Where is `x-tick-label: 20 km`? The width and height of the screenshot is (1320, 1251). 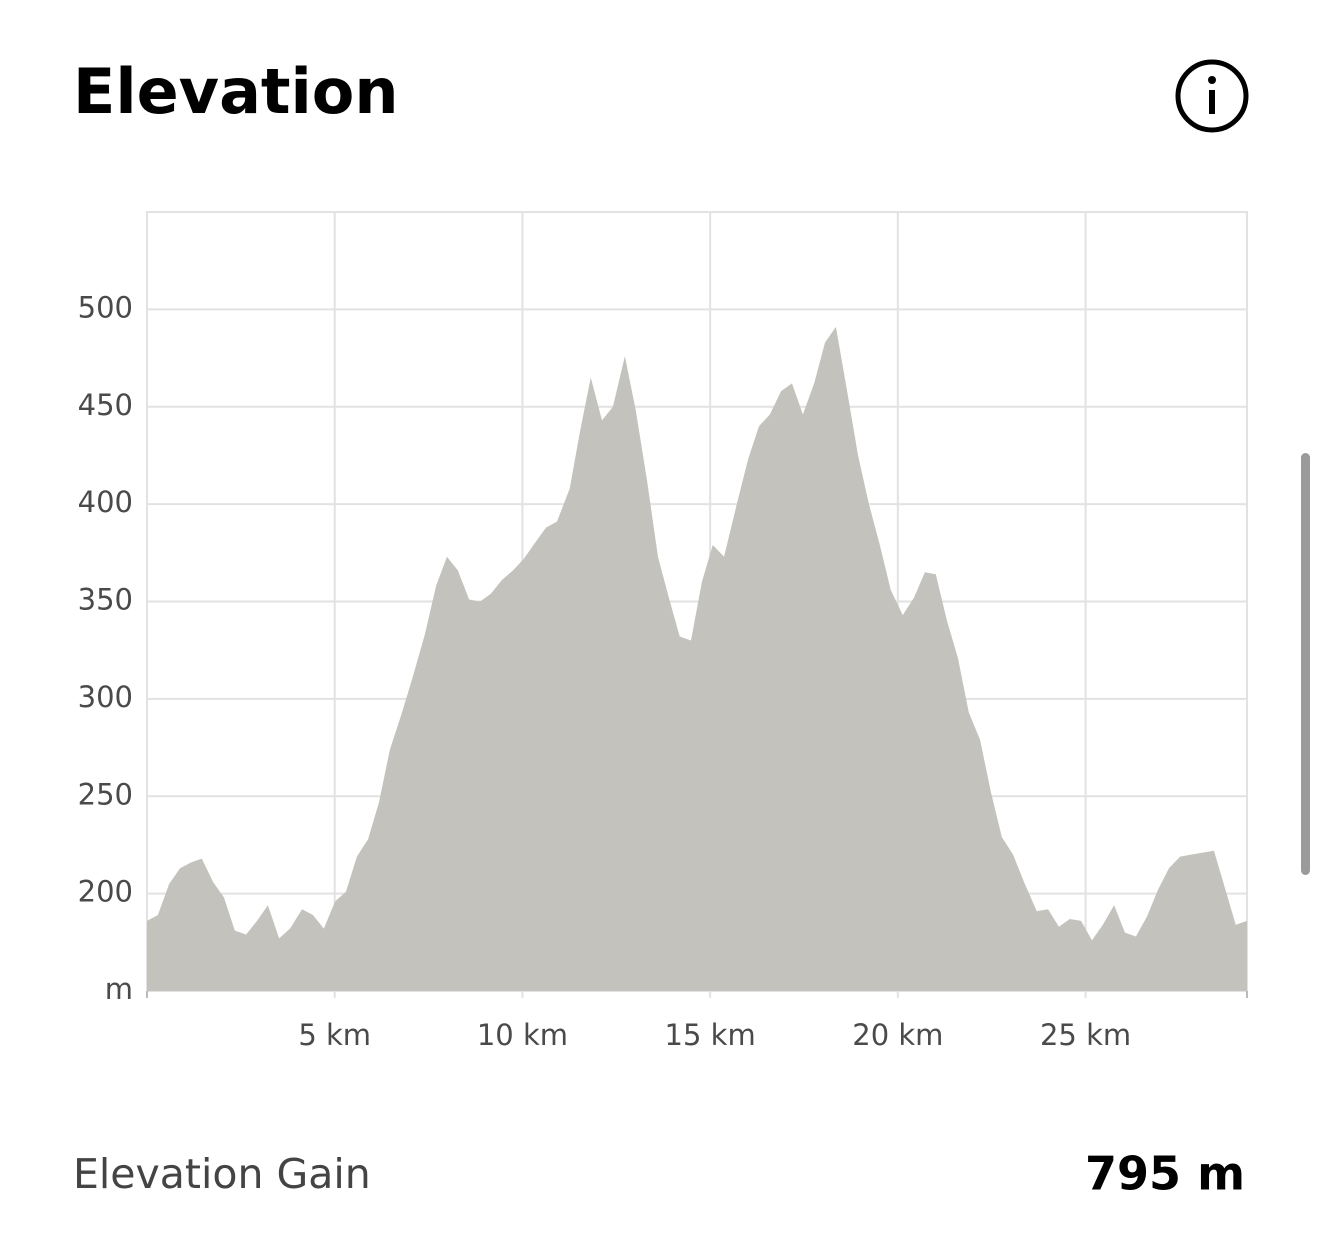
x-tick-label: 20 km is located at coordinates (897, 1035).